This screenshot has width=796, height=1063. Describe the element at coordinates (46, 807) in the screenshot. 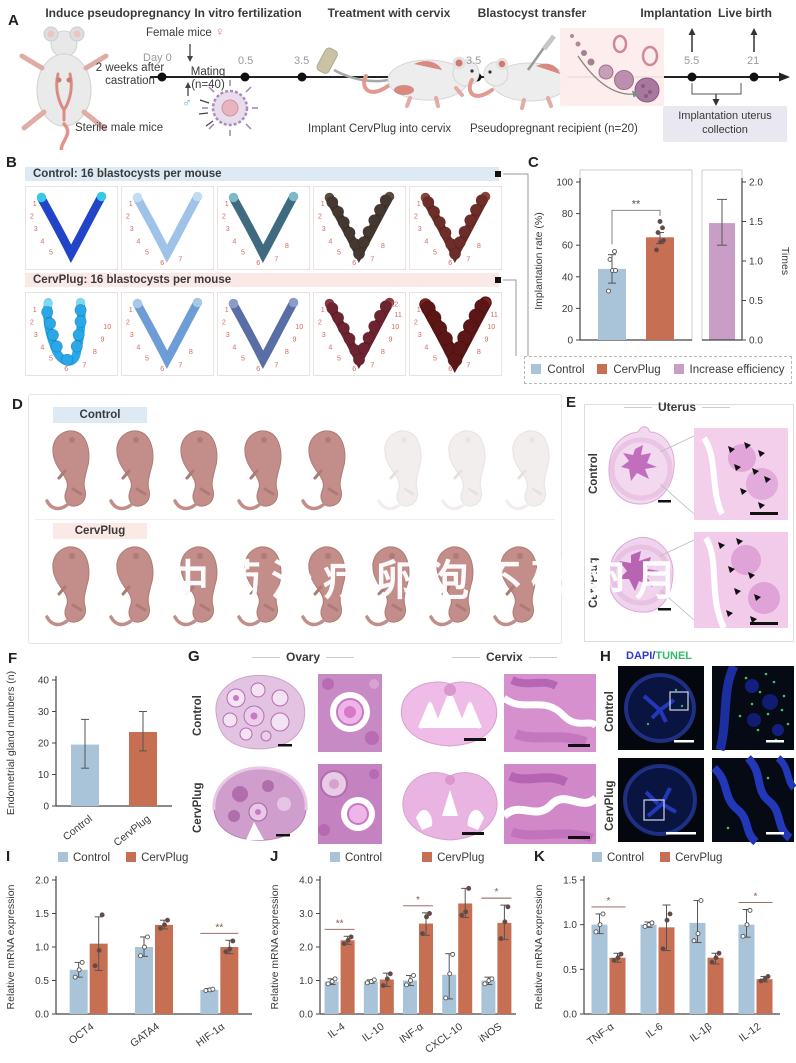

I see `svg-text: 0` at that location.